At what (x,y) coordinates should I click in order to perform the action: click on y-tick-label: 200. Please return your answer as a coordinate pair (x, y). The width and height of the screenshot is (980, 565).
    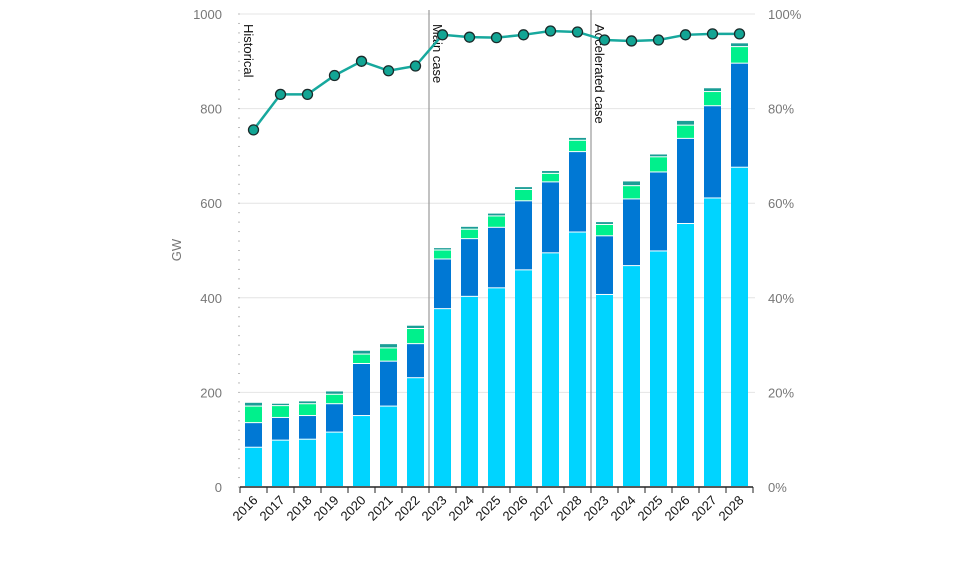
    Looking at the image, I should click on (211, 392).